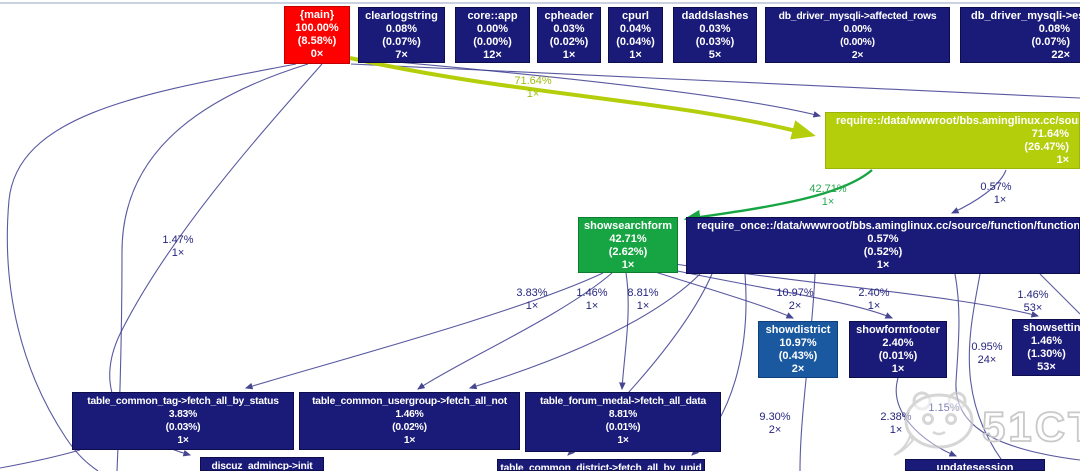 This screenshot has height=471, width=1080. What do you see at coordinates (492, 35) in the screenshot?
I see `node-core-app: core::app 0.00% (0.00%) 12×` at bounding box center [492, 35].